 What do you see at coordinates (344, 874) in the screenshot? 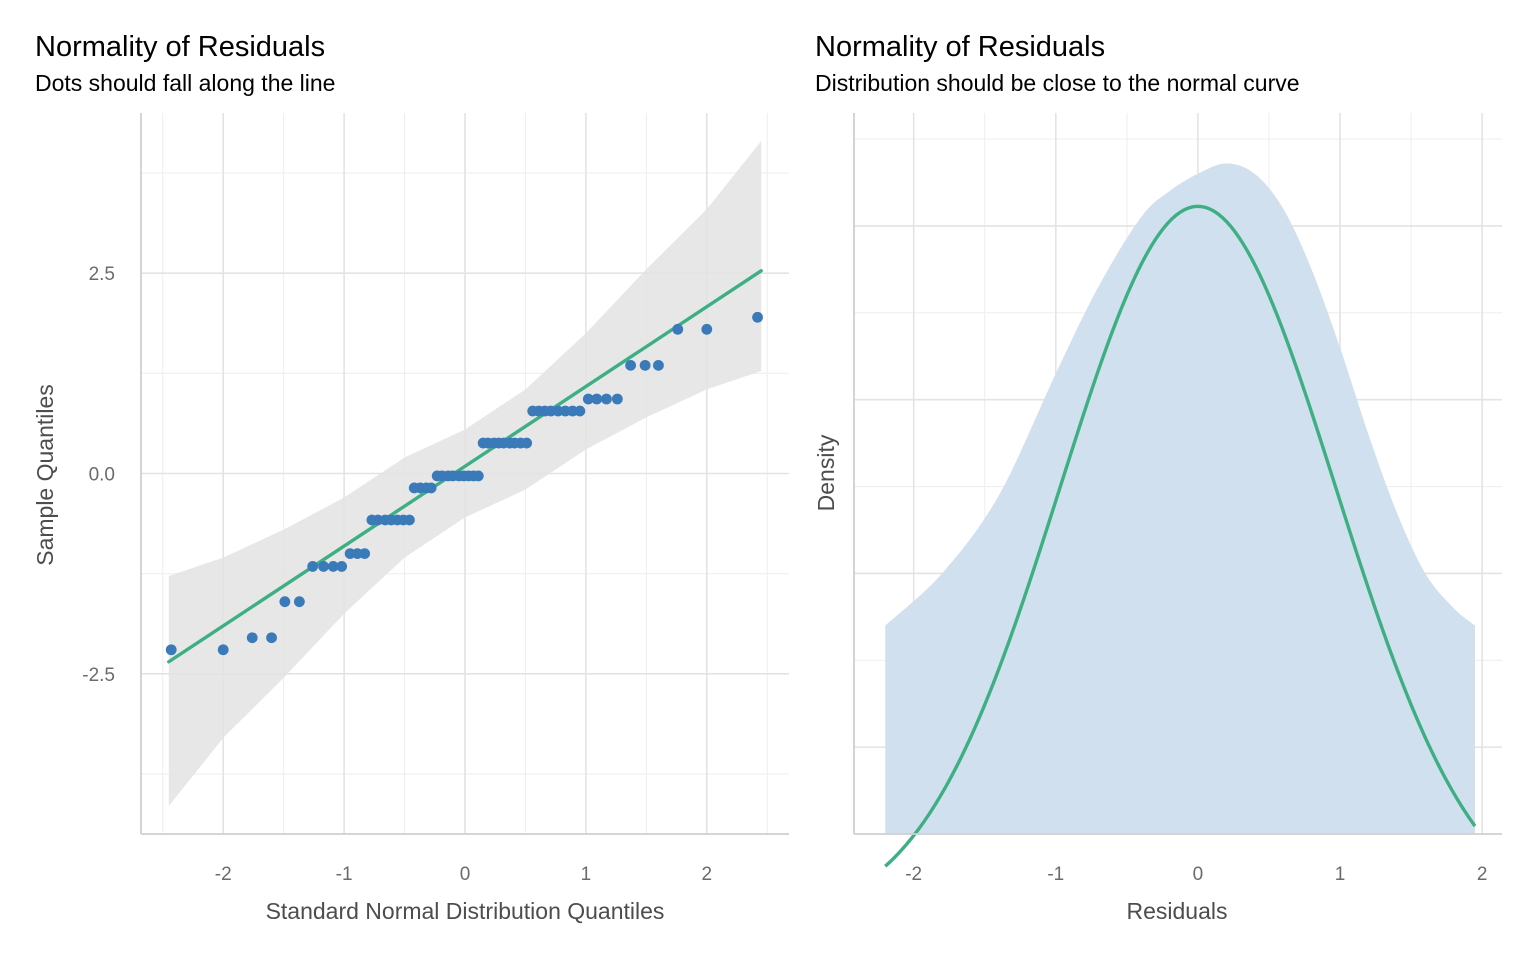
I see `qq-x-tick-label: -1` at bounding box center [344, 874].